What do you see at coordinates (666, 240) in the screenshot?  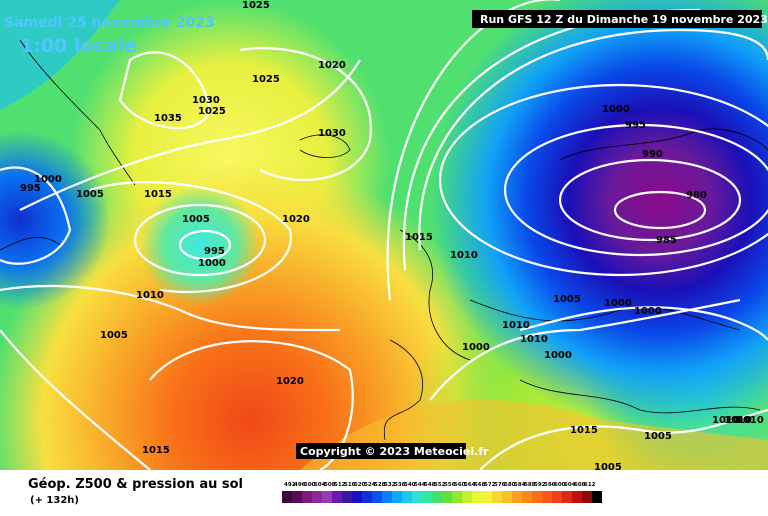 I see `isobar-label: 985` at bounding box center [666, 240].